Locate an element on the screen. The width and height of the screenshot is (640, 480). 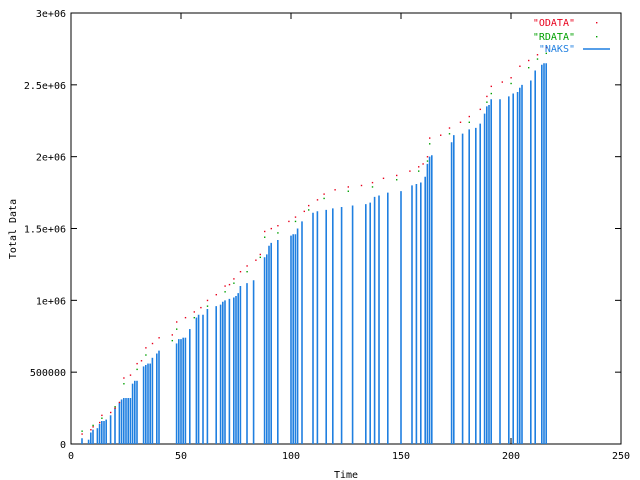
x-axis-label: Time is located at coordinates (346, 475).